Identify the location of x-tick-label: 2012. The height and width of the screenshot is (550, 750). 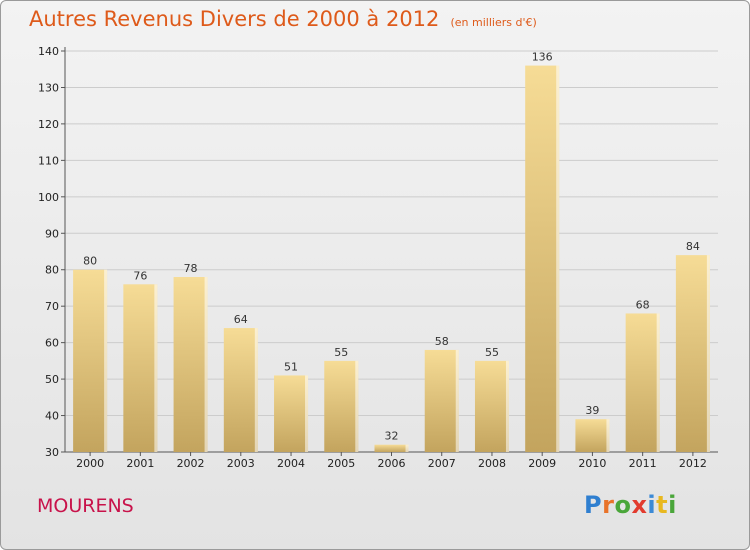
(693, 463).